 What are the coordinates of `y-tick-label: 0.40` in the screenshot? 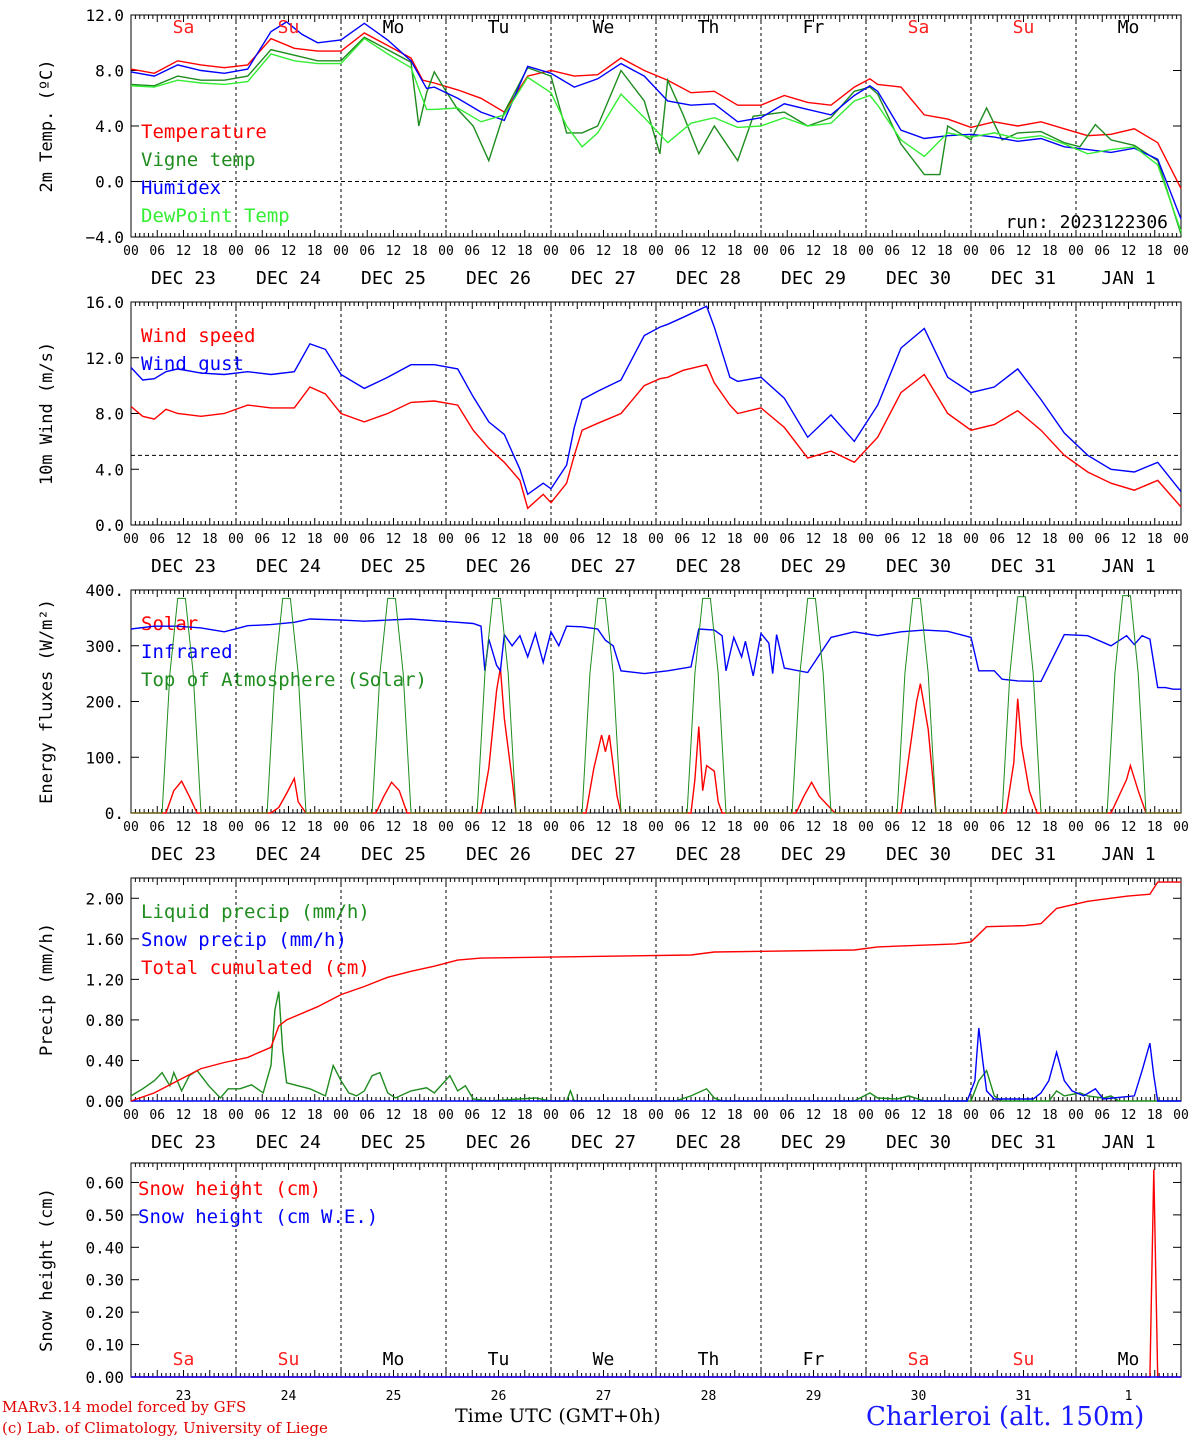 It's located at (104, 1060).